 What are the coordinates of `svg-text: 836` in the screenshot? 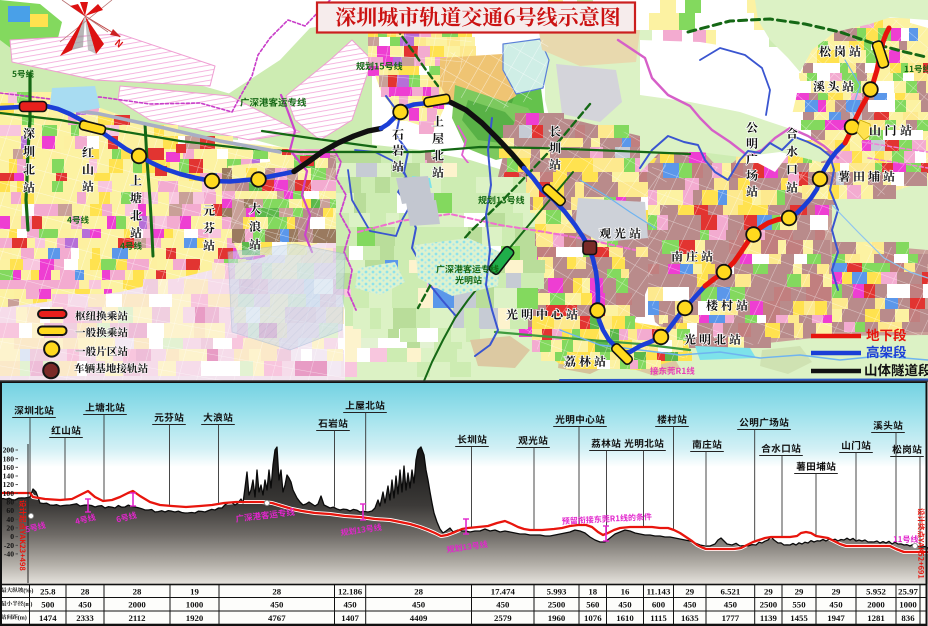 It's located at (908, 618).